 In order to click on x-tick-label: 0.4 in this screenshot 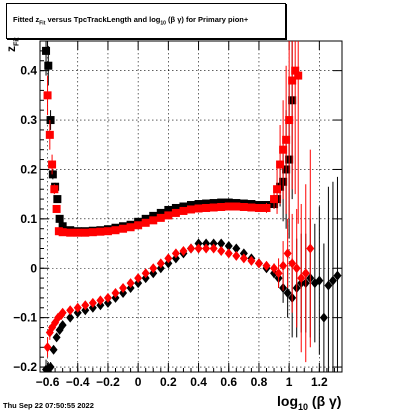, I will do `click(198, 382)`.